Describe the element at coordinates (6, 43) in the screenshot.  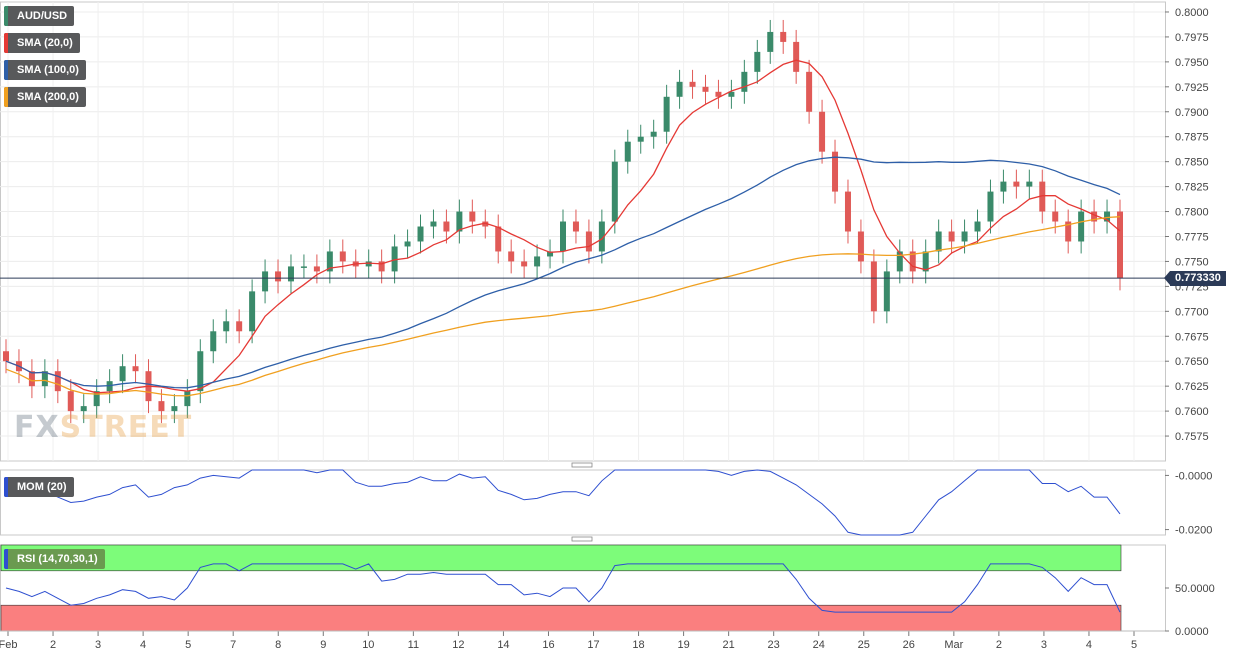
I see `sma20-color-swatch` at that location.